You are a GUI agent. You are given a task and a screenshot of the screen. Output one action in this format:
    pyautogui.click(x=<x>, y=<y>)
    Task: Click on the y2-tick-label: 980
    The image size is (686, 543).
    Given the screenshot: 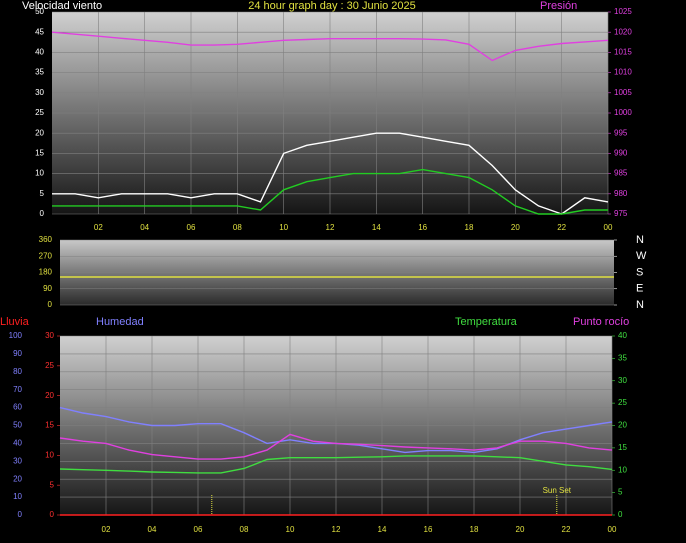 What is the action you would take?
    pyautogui.click(x=621, y=193)
    